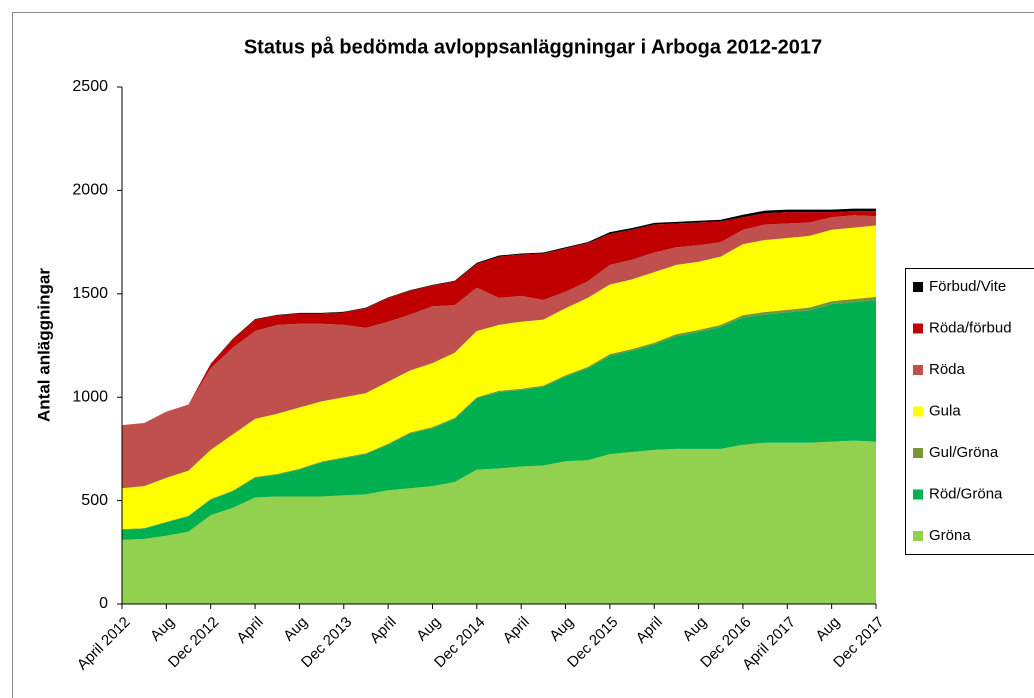 Image resolution: width=1034 pixels, height=698 pixels. What do you see at coordinates (970, 327) in the screenshot?
I see `legend-label: Röda/förbud` at bounding box center [970, 327].